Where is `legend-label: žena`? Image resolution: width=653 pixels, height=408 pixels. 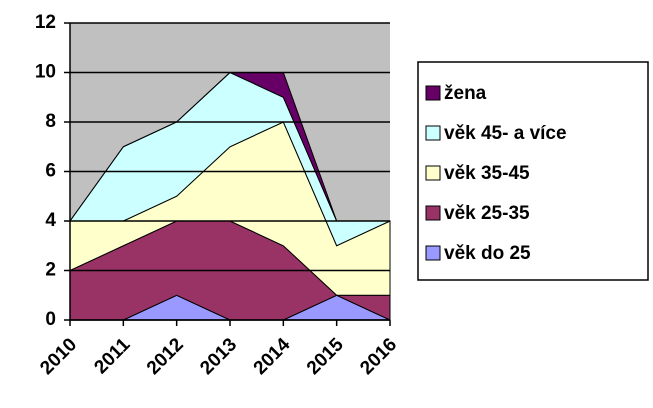 legend-label: žena is located at coordinates (465, 93).